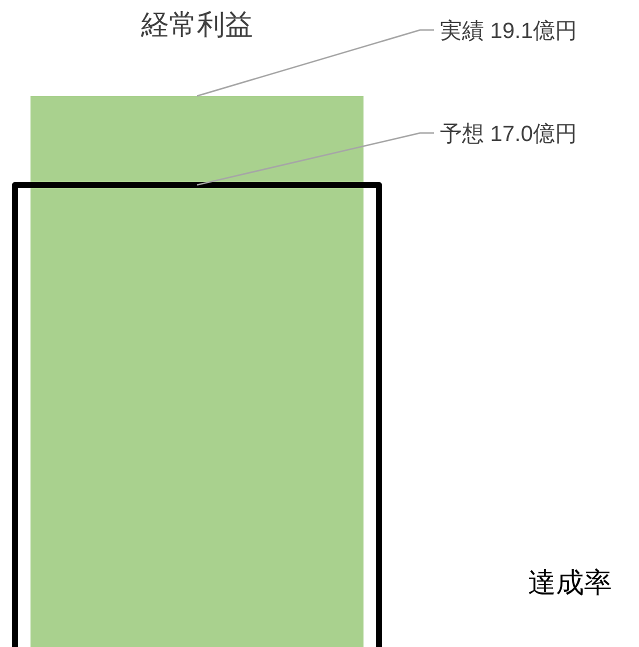  Describe the element at coordinates (570, 582) in the screenshot. I see `annotation: 達成率` at that location.